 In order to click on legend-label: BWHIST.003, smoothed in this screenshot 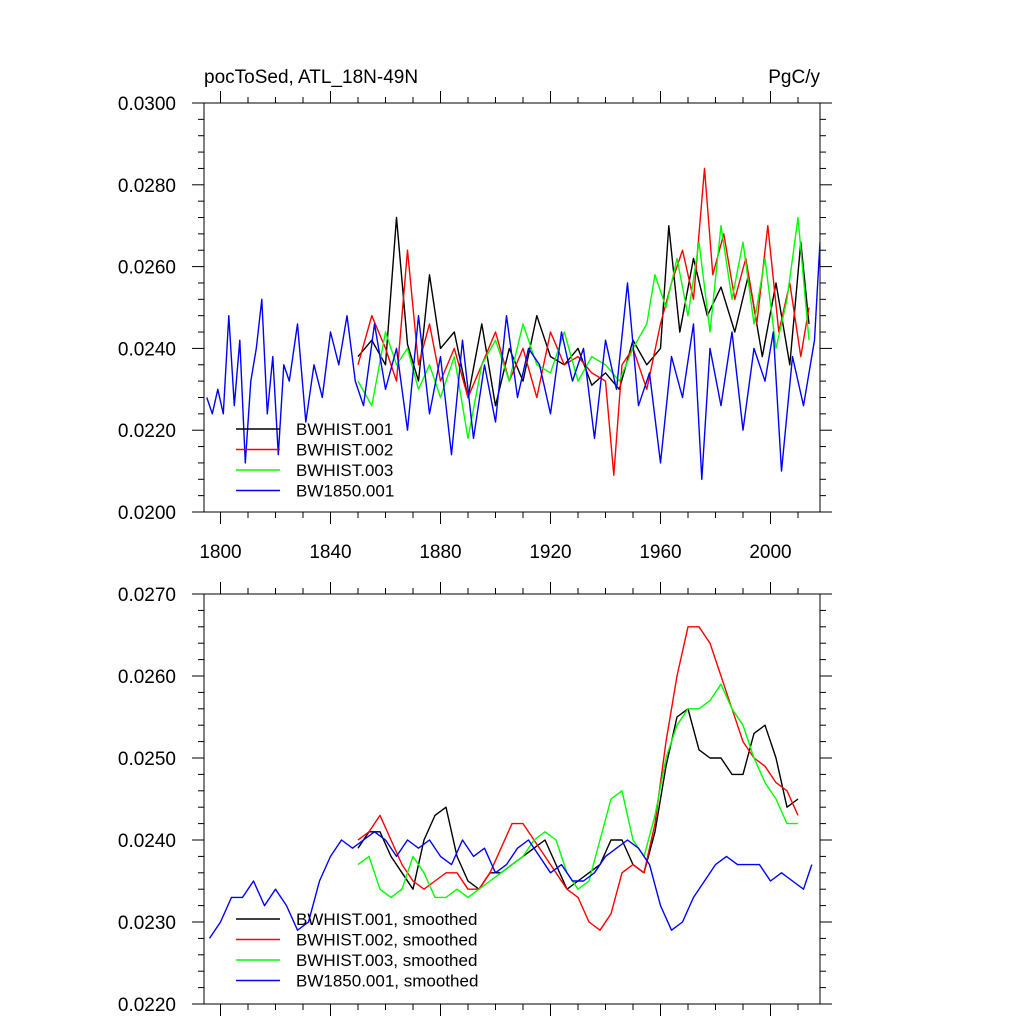, I will do `click(386, 960)`.